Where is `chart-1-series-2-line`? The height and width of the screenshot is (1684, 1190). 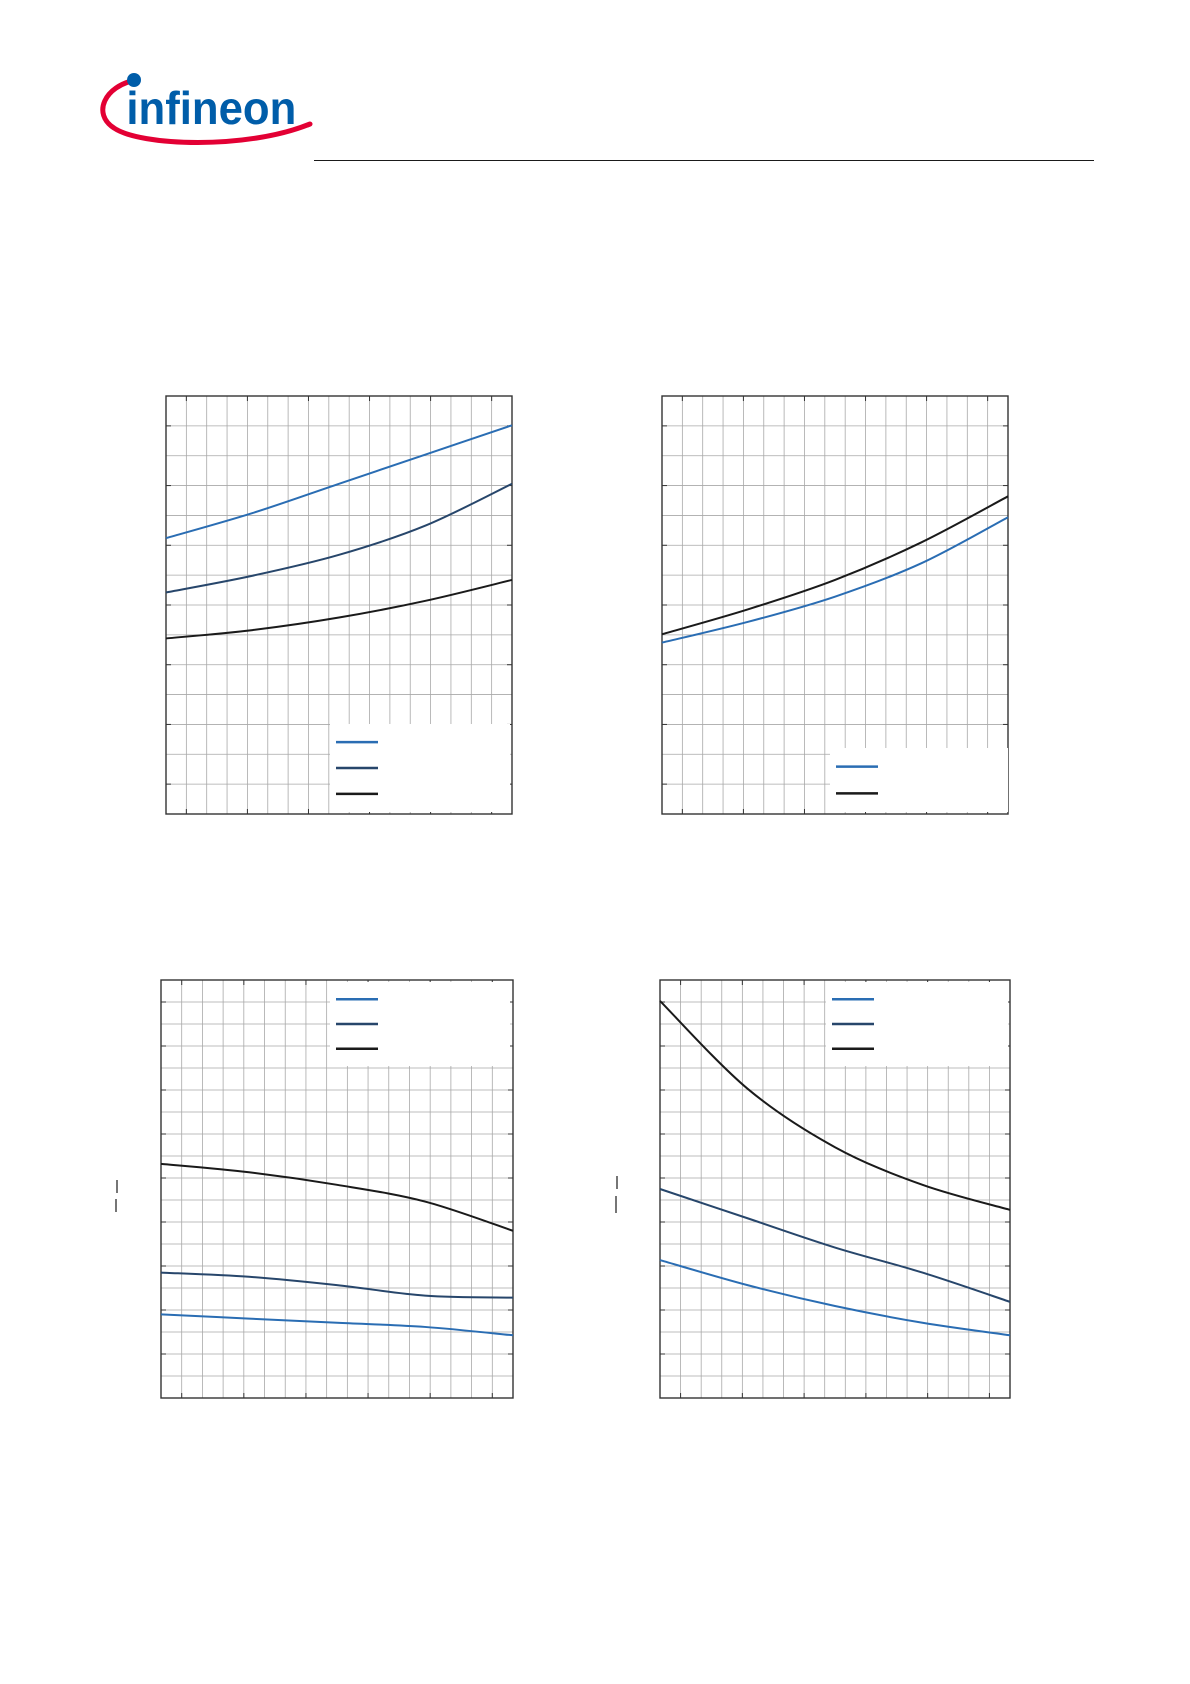 chart-1-series-2-line is located at coordinates (339, 538).